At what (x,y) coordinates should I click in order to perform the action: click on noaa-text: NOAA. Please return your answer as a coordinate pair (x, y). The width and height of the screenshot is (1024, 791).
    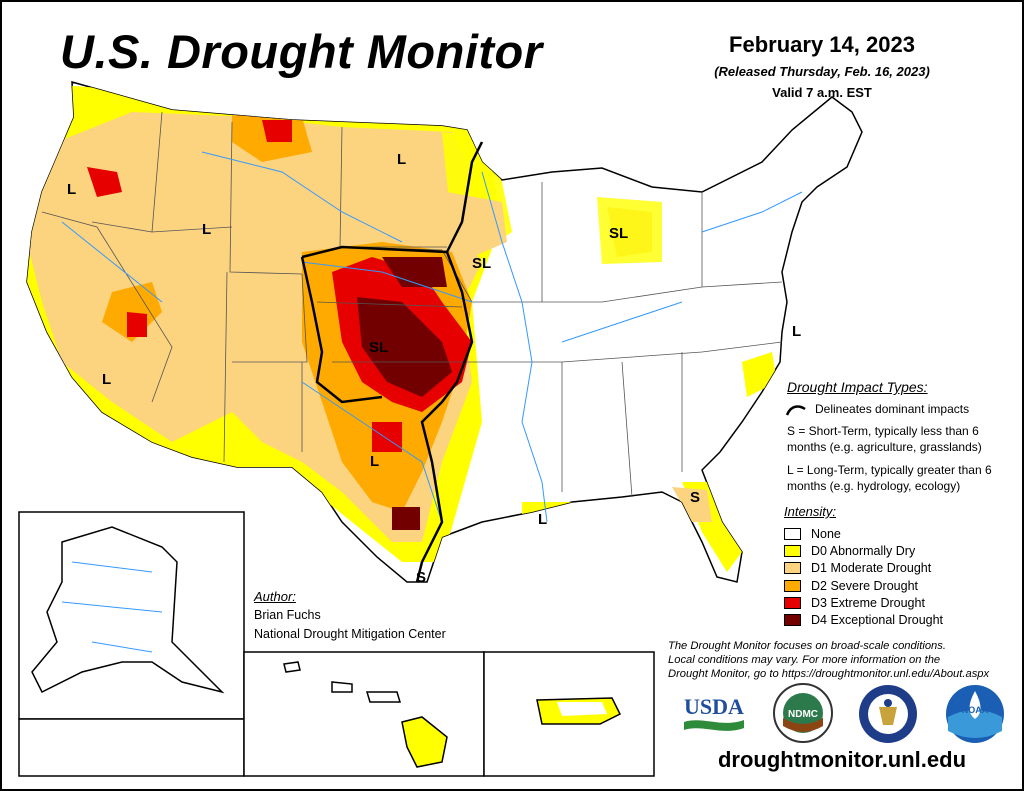
    Looking at the image, I should click on (975, 710).